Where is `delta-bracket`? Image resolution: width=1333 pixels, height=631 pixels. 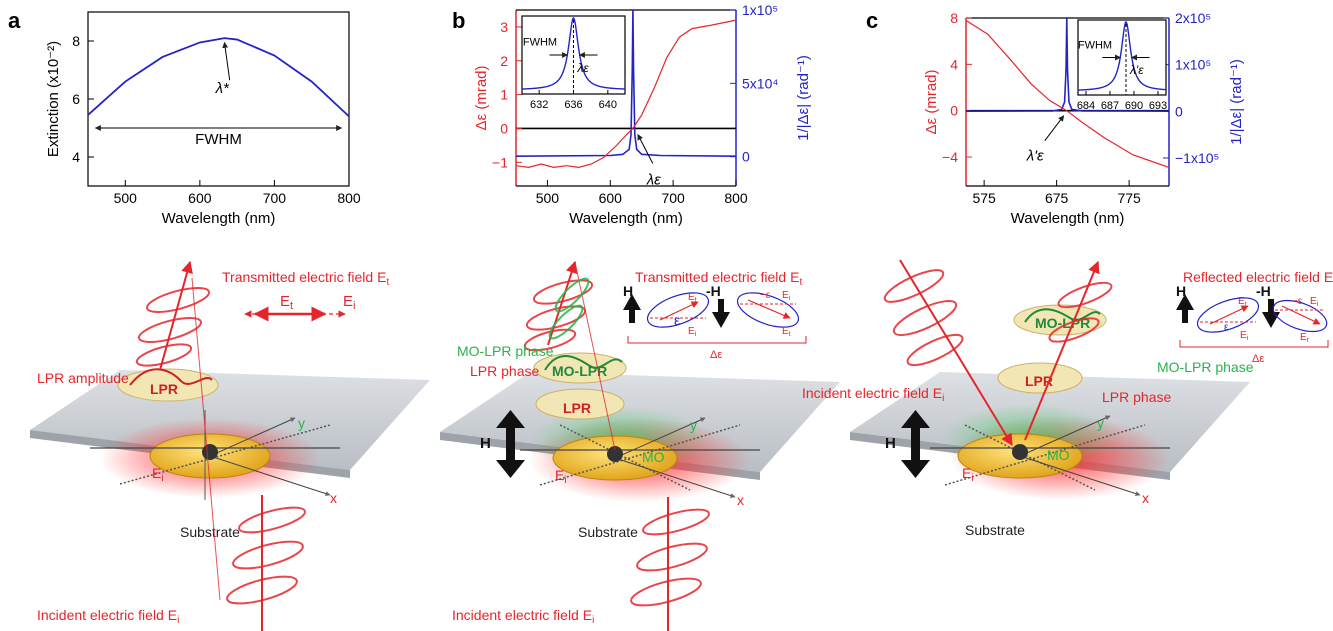 delta-bracket is located at coordinates (1254, 344).